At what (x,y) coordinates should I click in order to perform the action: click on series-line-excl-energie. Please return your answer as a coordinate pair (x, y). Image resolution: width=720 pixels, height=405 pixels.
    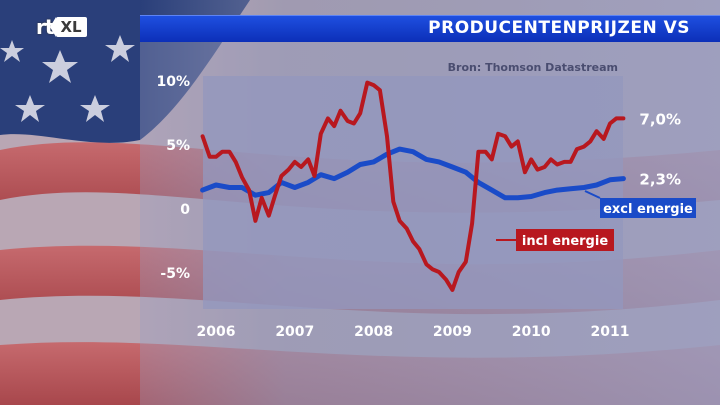
    Looking at the image, I should click on (413, 173).